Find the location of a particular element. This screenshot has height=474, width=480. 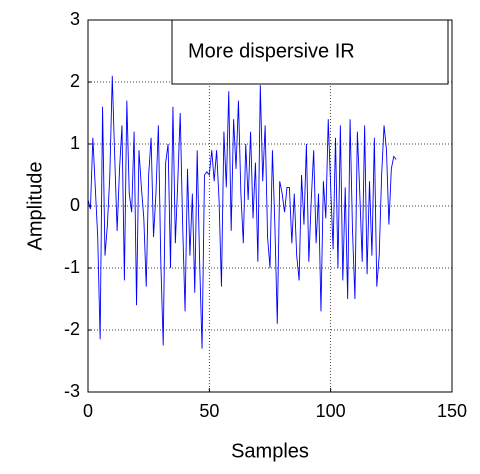

y-tick-label: 0 is located at coordinates (75, 205).